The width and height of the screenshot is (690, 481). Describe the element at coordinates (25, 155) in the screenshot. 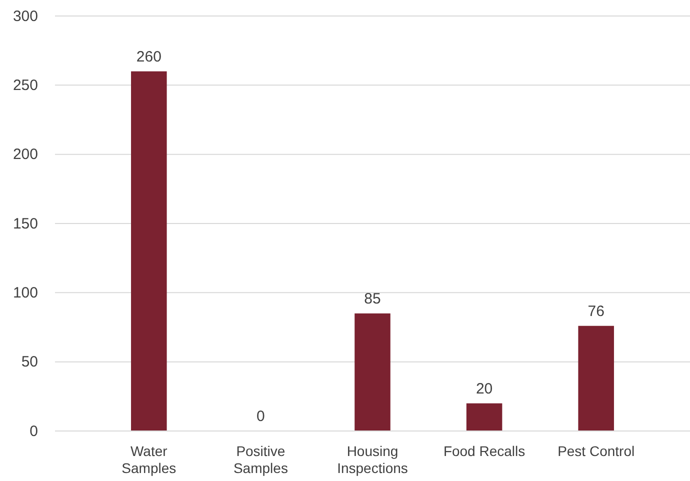

I see `y-tick-label: 200` at that location.